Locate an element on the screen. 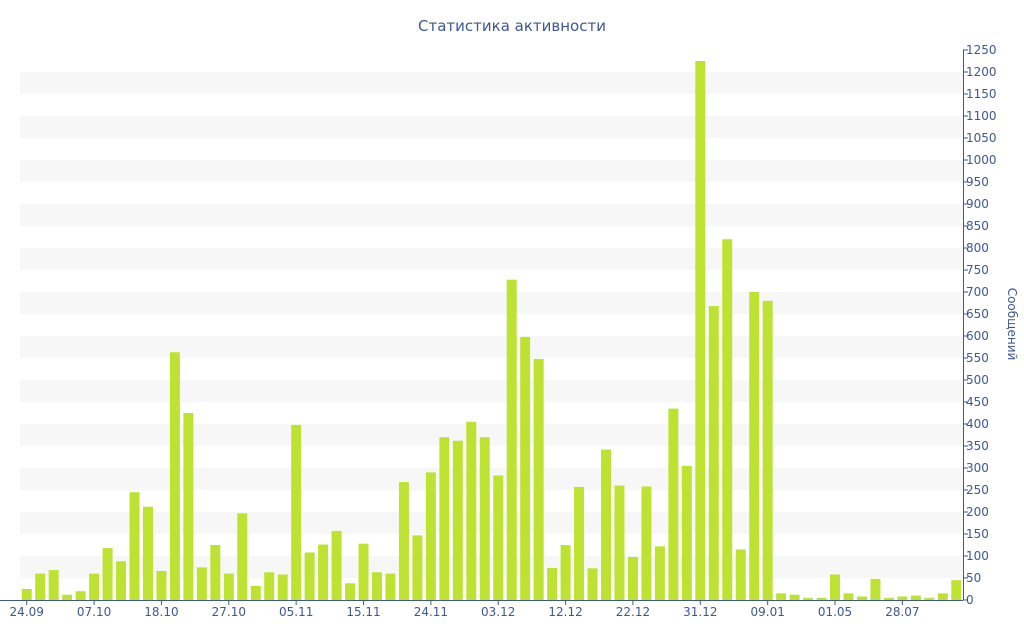  y-tick-label: 750 is located at coordinates (977, 270).